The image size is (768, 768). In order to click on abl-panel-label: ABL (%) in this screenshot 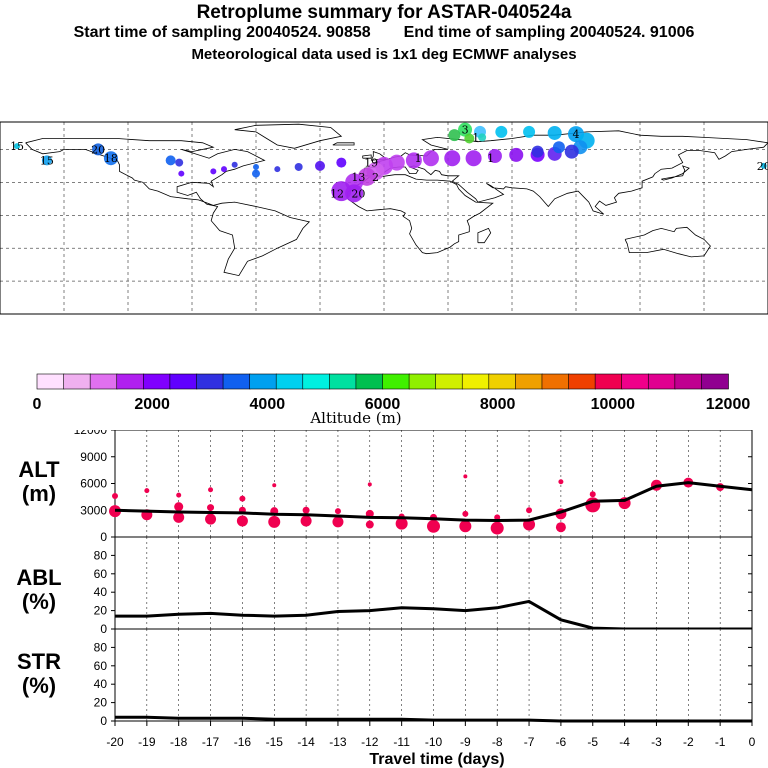, I will do `click(39, 590)`.